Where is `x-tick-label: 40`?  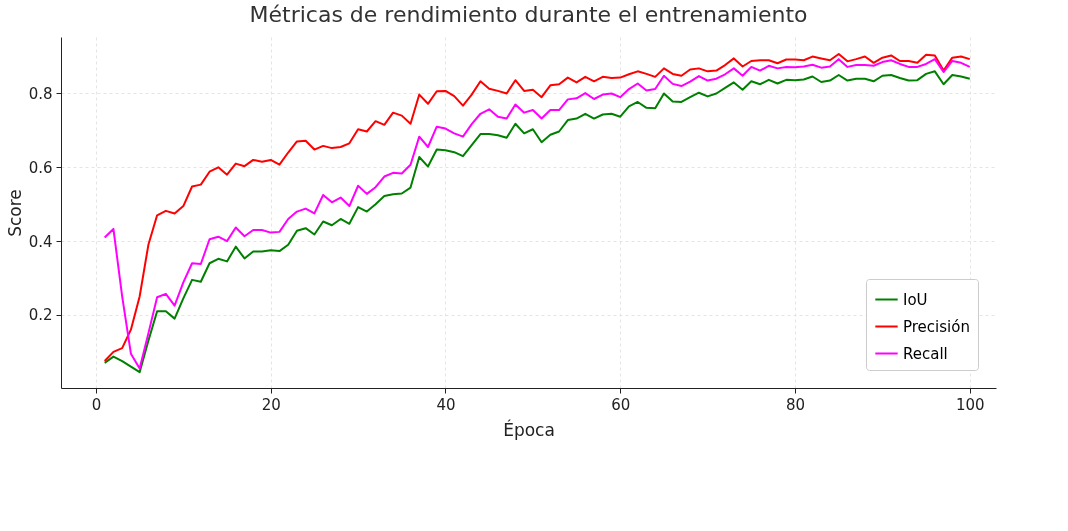
x-tick-label: 40 is located at coordinates (446, 404).